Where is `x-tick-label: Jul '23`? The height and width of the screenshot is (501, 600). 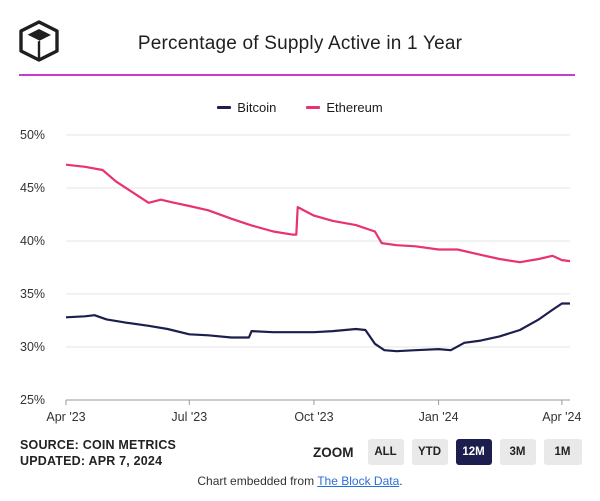
x-tick-label: Jul '23 is located at coordinates (189, 417).